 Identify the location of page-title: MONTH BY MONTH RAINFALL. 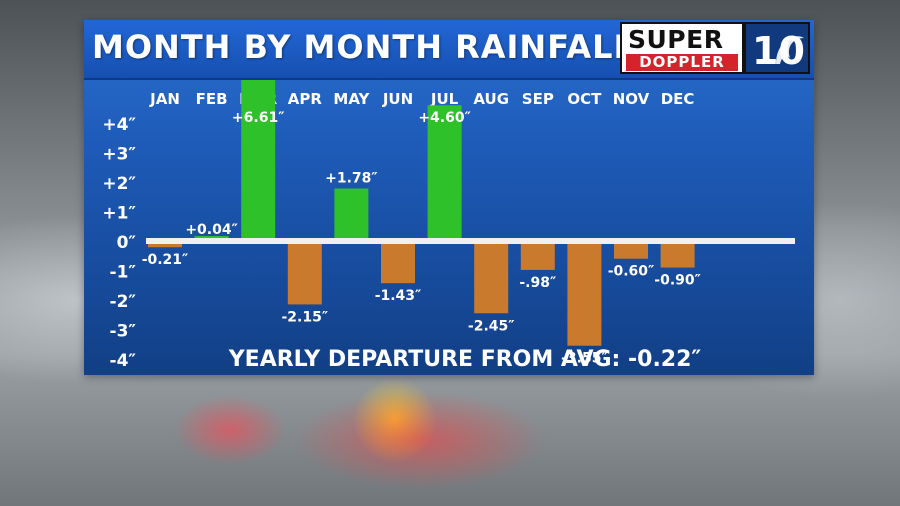
(363, 47).